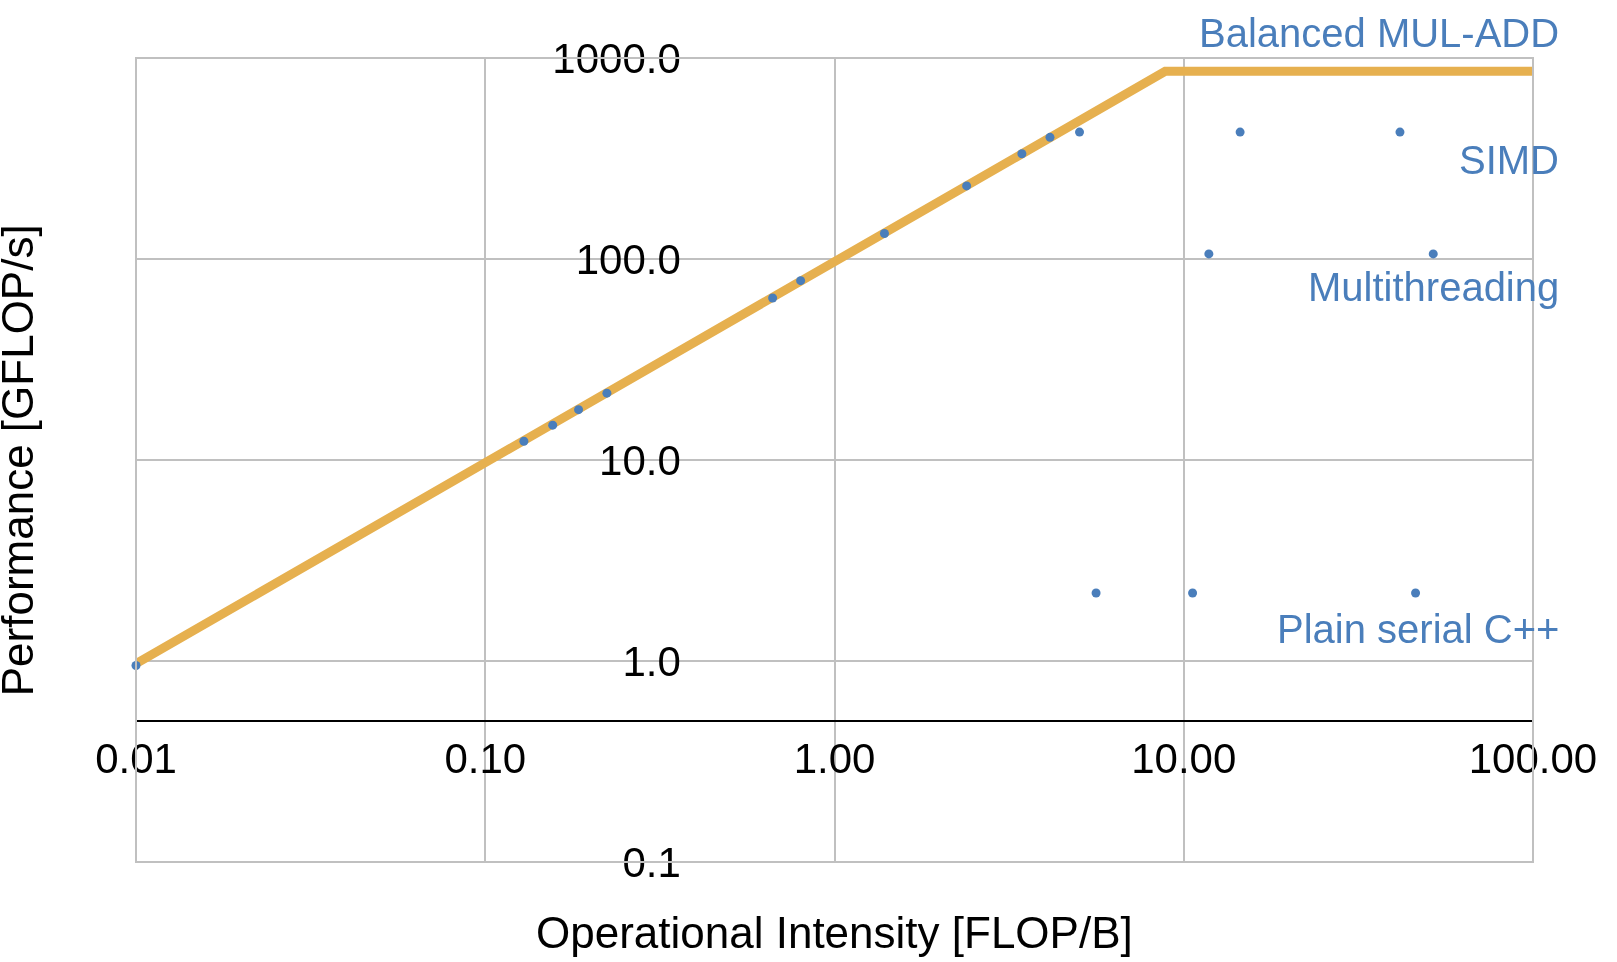 The image size is (1617, 962). I want to click on x-tick-label: 0.10, so click(485, 758).